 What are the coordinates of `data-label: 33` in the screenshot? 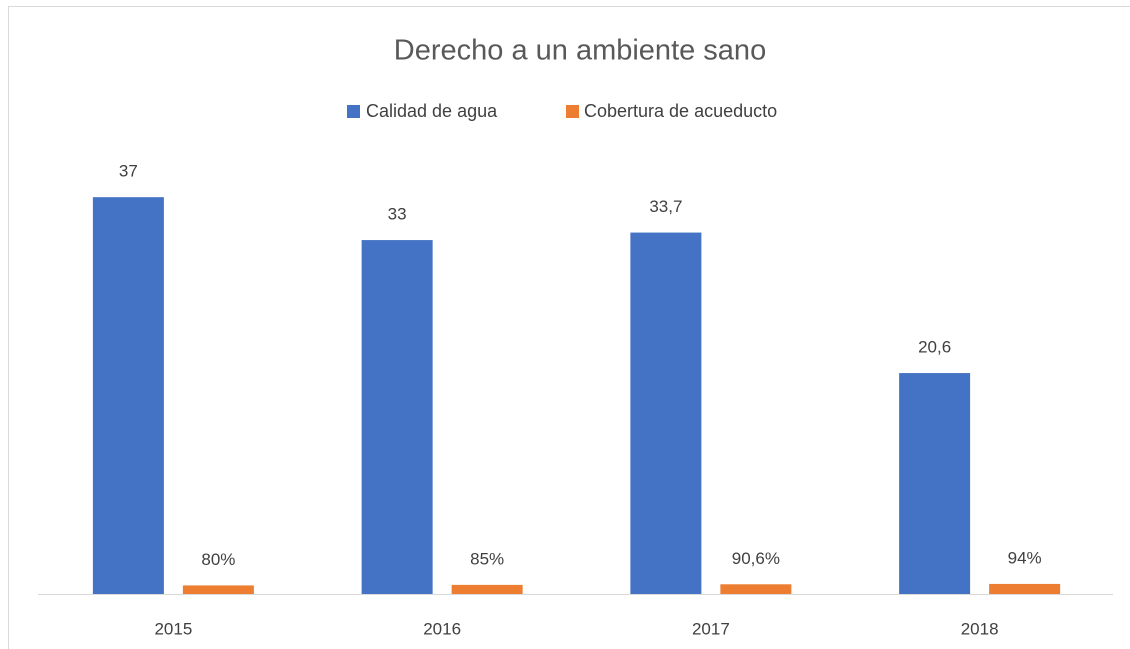 It's located at (397, 214).